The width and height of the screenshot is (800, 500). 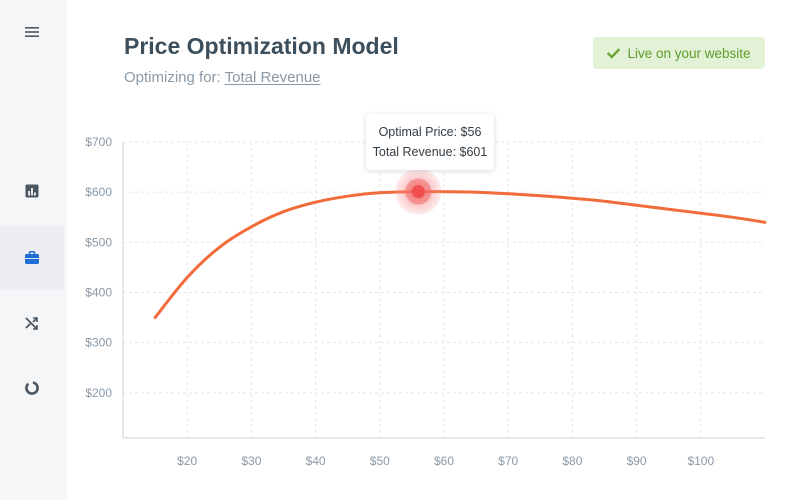 What do you see at coordinates (98, 242) in the screenshot?
I see `y-tick-label: $500` at bounding box center [98, 242].